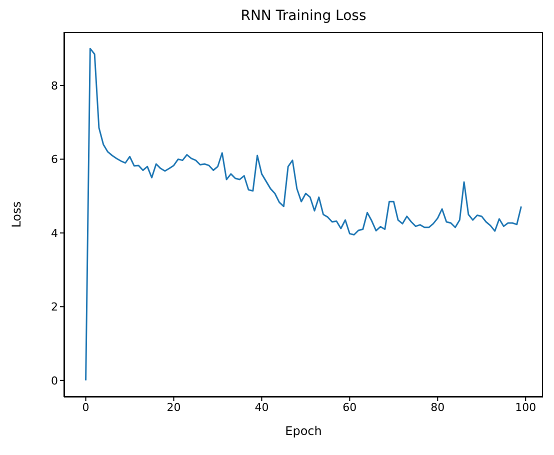  What do you see at coordinates (349, 407) in the screenshot?
I see `x-tick-label: 60` at bounding box center [349, 407].